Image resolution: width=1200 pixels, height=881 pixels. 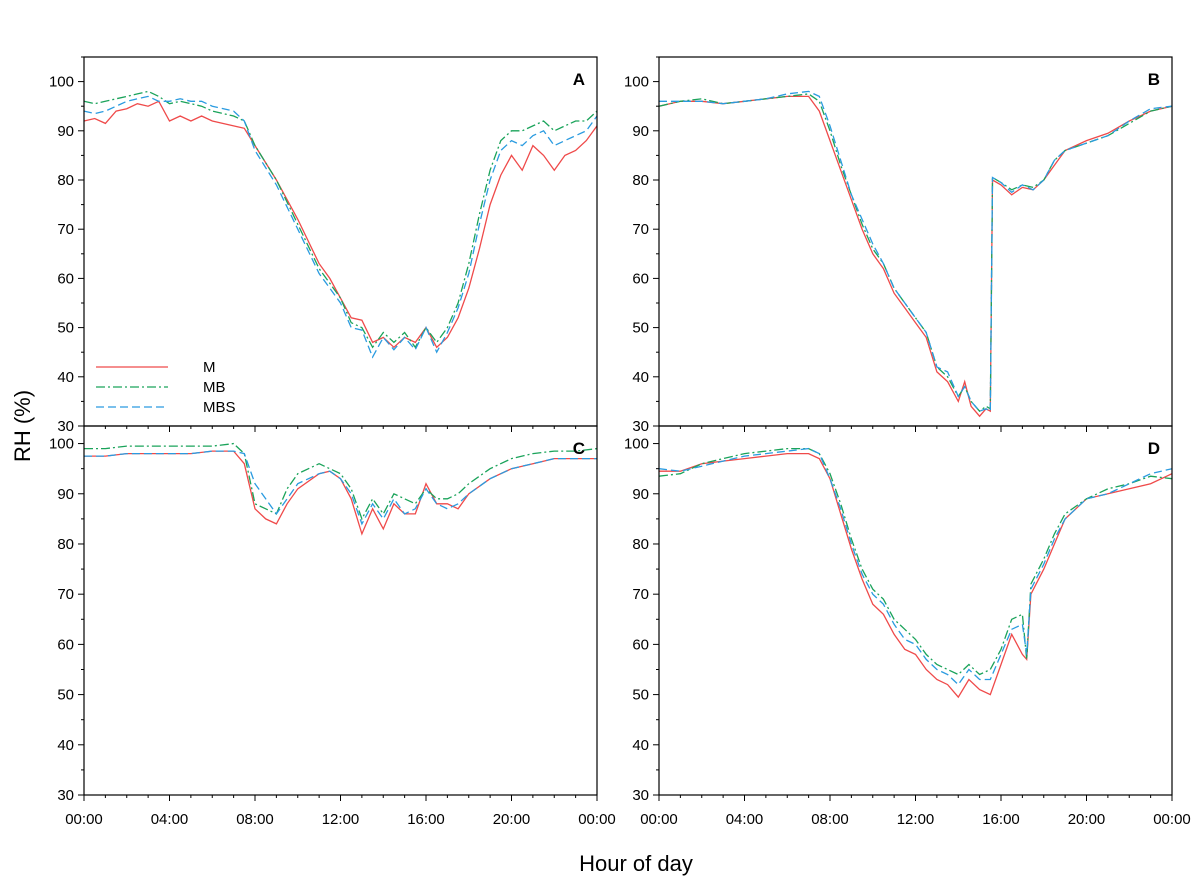 I want to click on series-line-mbs-d, so click(x=915, y=566).